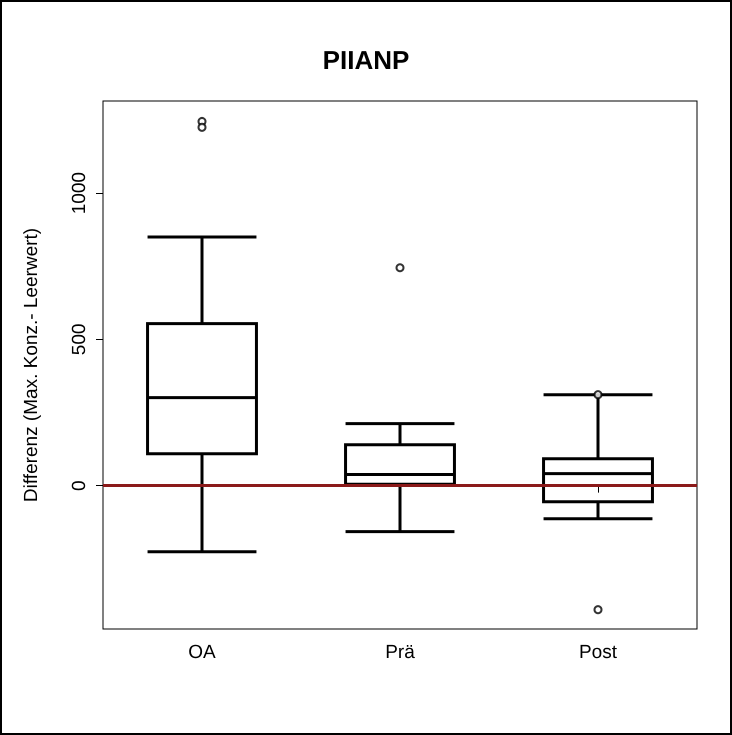 The image size is (732, 735). Describe the element at coordinates (79, 485) in the screenshot. I see `y-tick-label: 0` at that location.